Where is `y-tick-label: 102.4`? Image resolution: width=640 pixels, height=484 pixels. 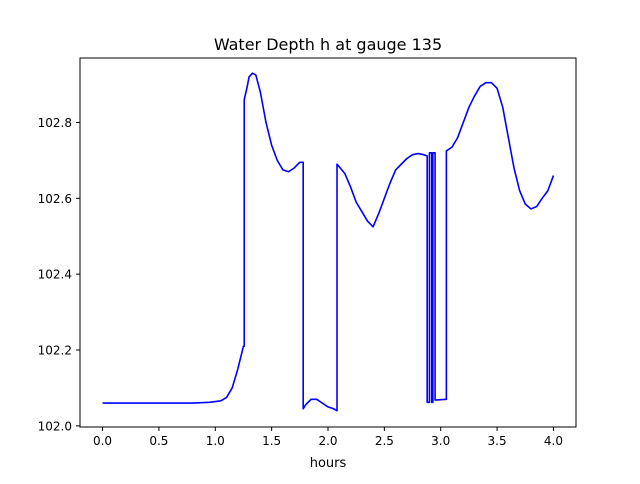 y-tick-label: 102.4 is located at coordinates (55, 275).